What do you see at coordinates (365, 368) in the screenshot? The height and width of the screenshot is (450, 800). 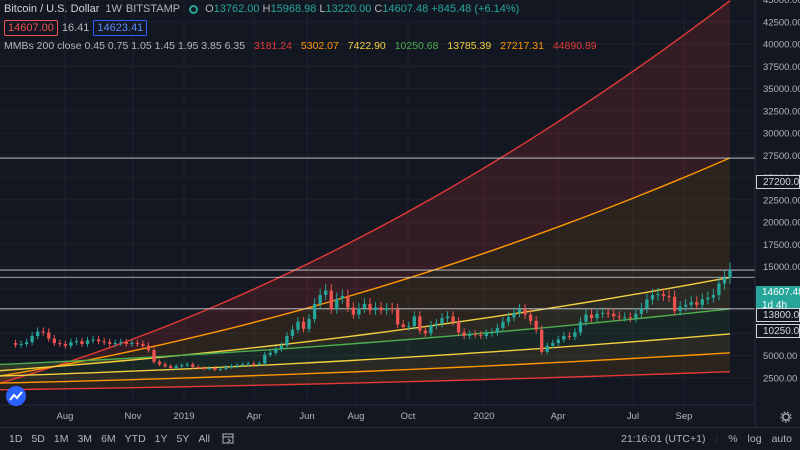 I see `band-line-0.75` at bounding box center [365, 368].